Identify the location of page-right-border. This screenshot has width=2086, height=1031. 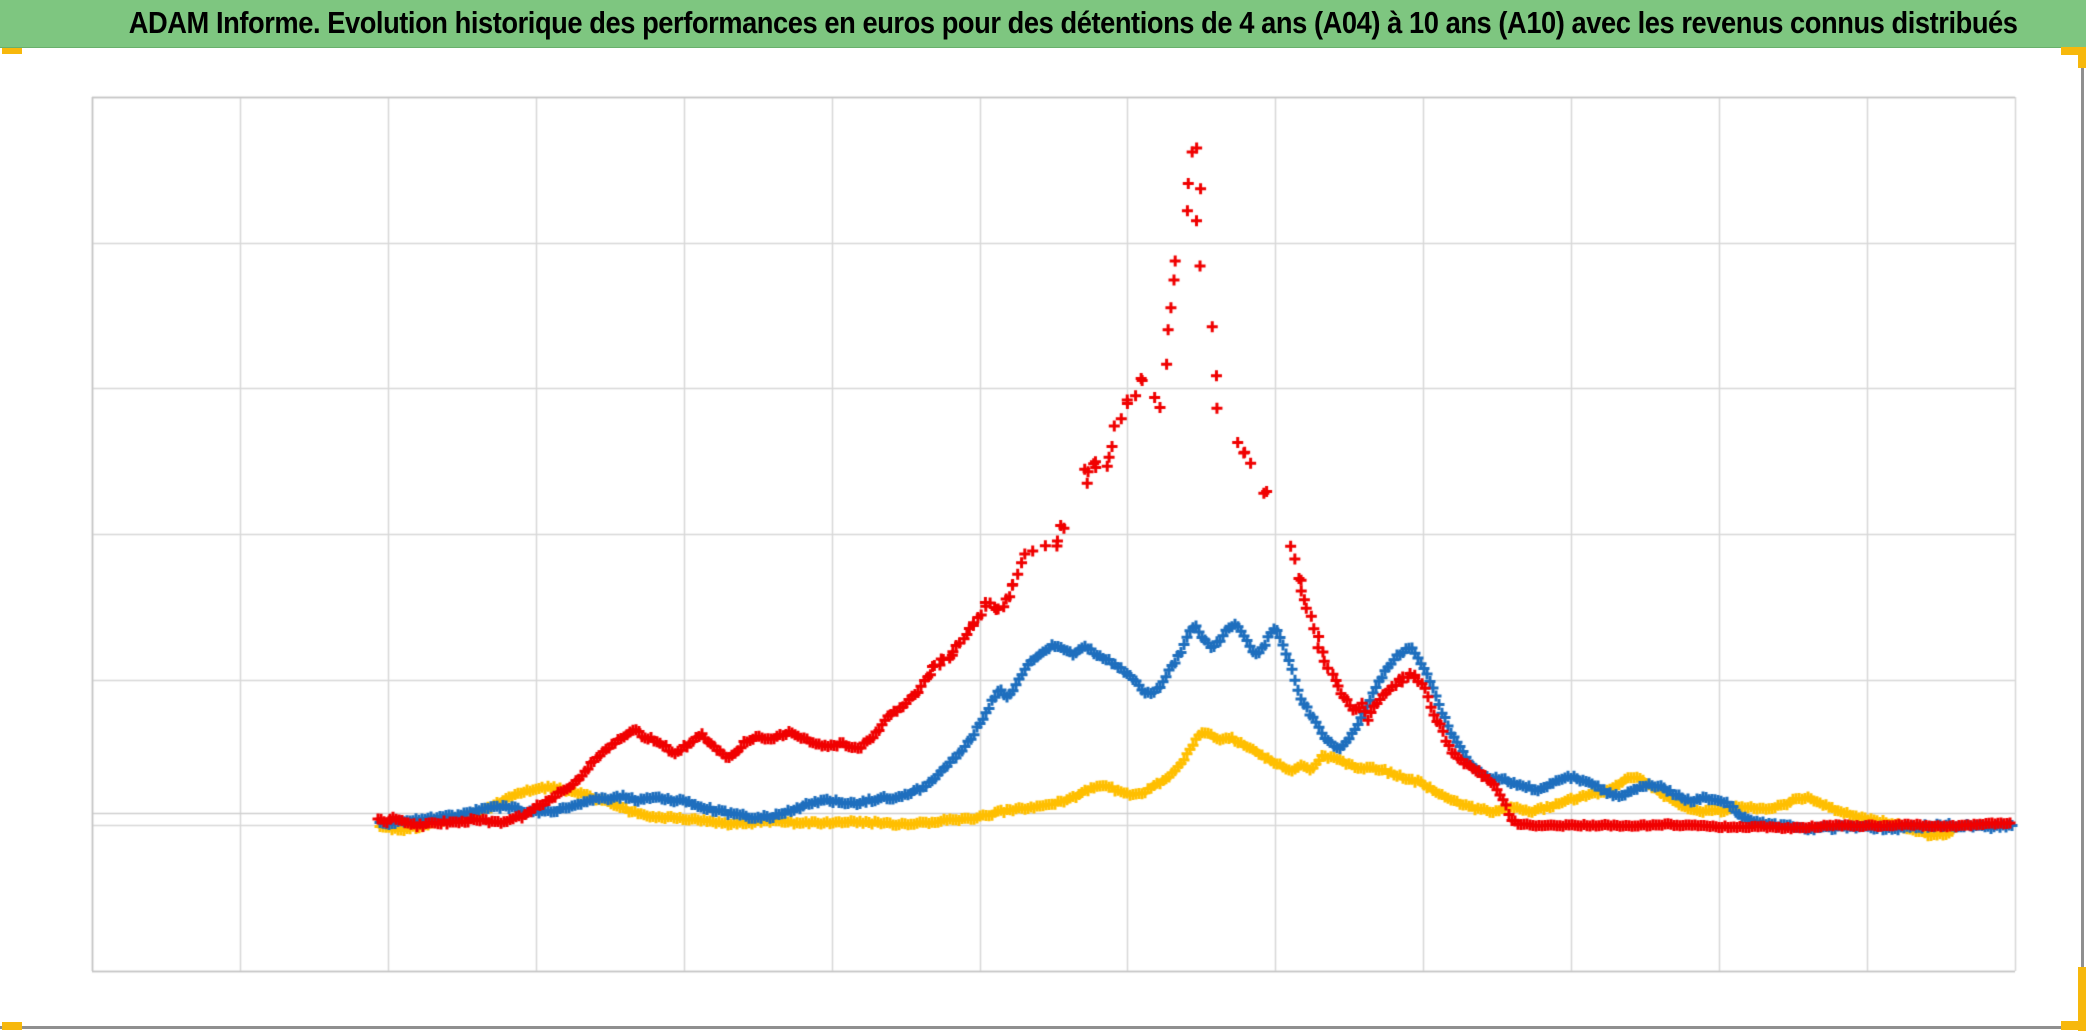
(2082, 539).